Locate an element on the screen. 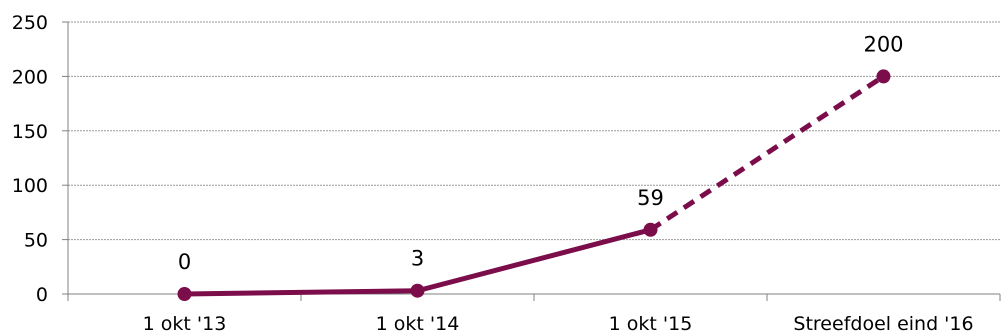  x-tick-label: 1 okt '14 is located at coordinates (418, 323).